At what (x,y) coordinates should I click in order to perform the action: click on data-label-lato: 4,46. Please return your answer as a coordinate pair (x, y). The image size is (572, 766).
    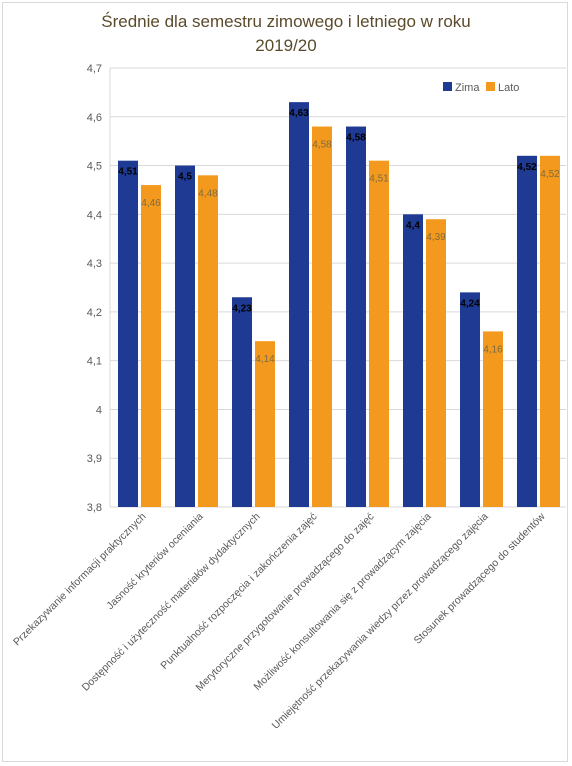
    Looking at the image, I should click on (151, 203).